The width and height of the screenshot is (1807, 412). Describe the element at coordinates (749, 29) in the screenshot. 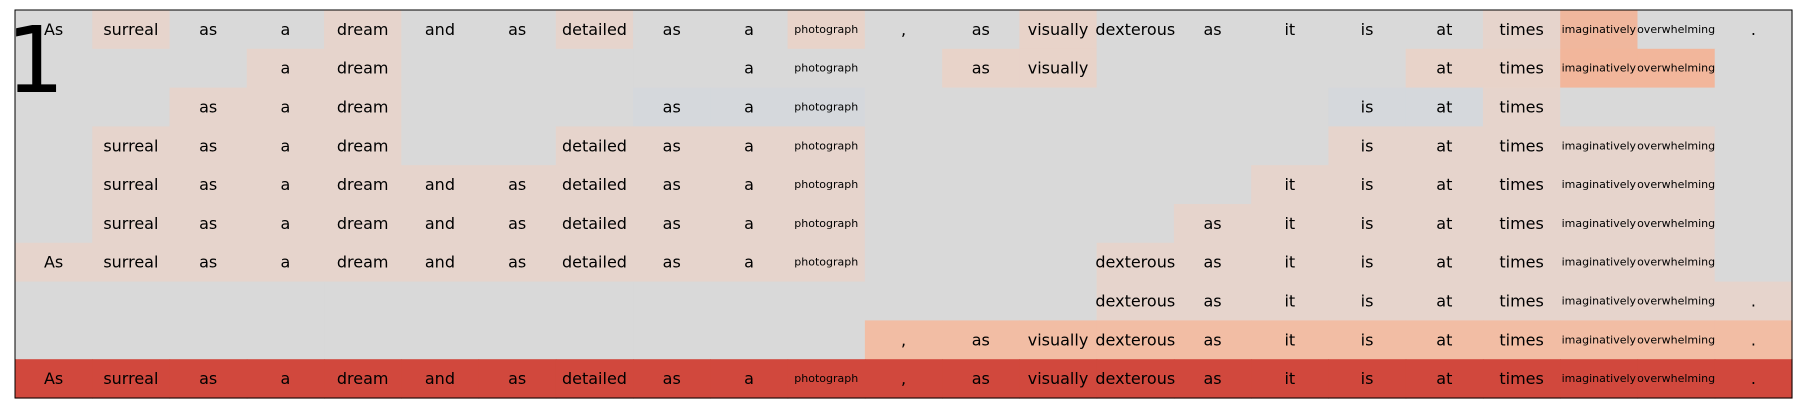

I see `token-label: a` at that location.